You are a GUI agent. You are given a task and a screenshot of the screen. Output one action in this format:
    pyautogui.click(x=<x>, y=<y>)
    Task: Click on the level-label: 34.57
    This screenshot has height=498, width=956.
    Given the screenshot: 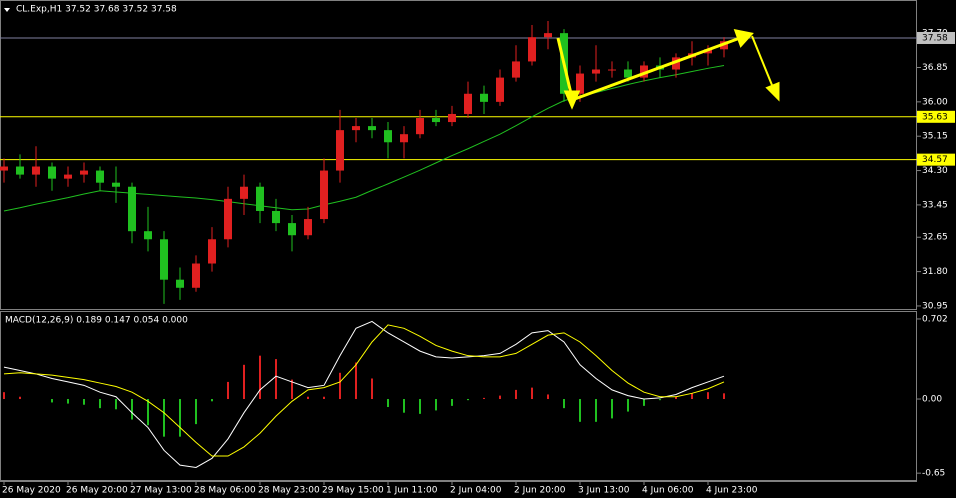 What is the action you would take?
    pyautogui.click(x=935, y=160)
    